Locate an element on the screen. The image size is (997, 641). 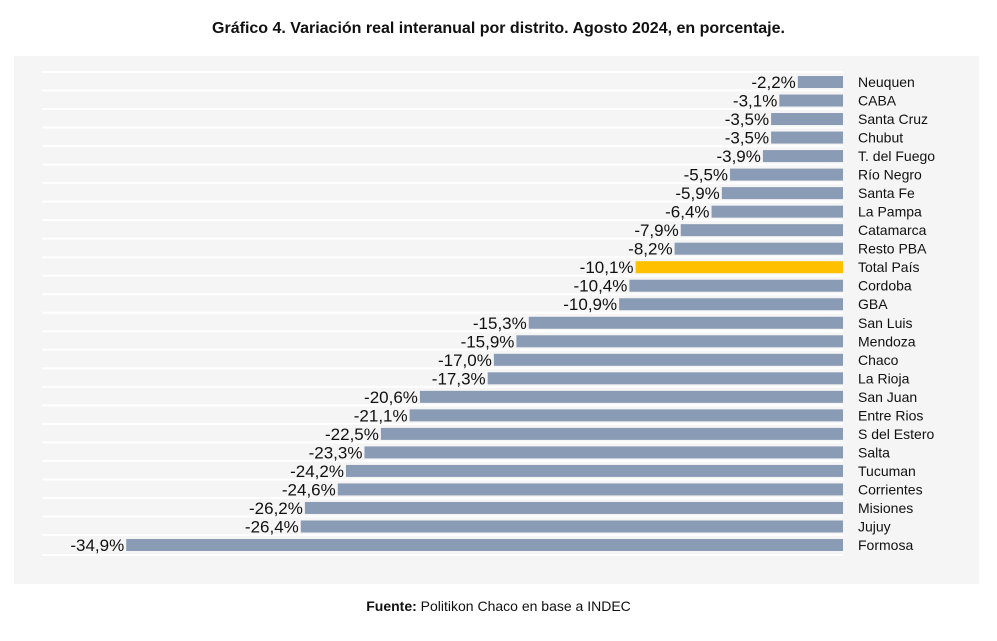
category-label: Misiones is located at coordinates (885, 508).